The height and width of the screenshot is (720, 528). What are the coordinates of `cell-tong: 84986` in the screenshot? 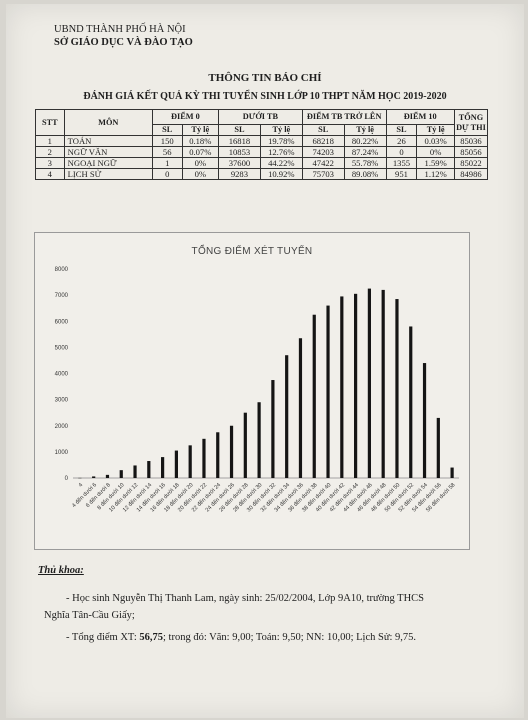 It's located at (471, 174).